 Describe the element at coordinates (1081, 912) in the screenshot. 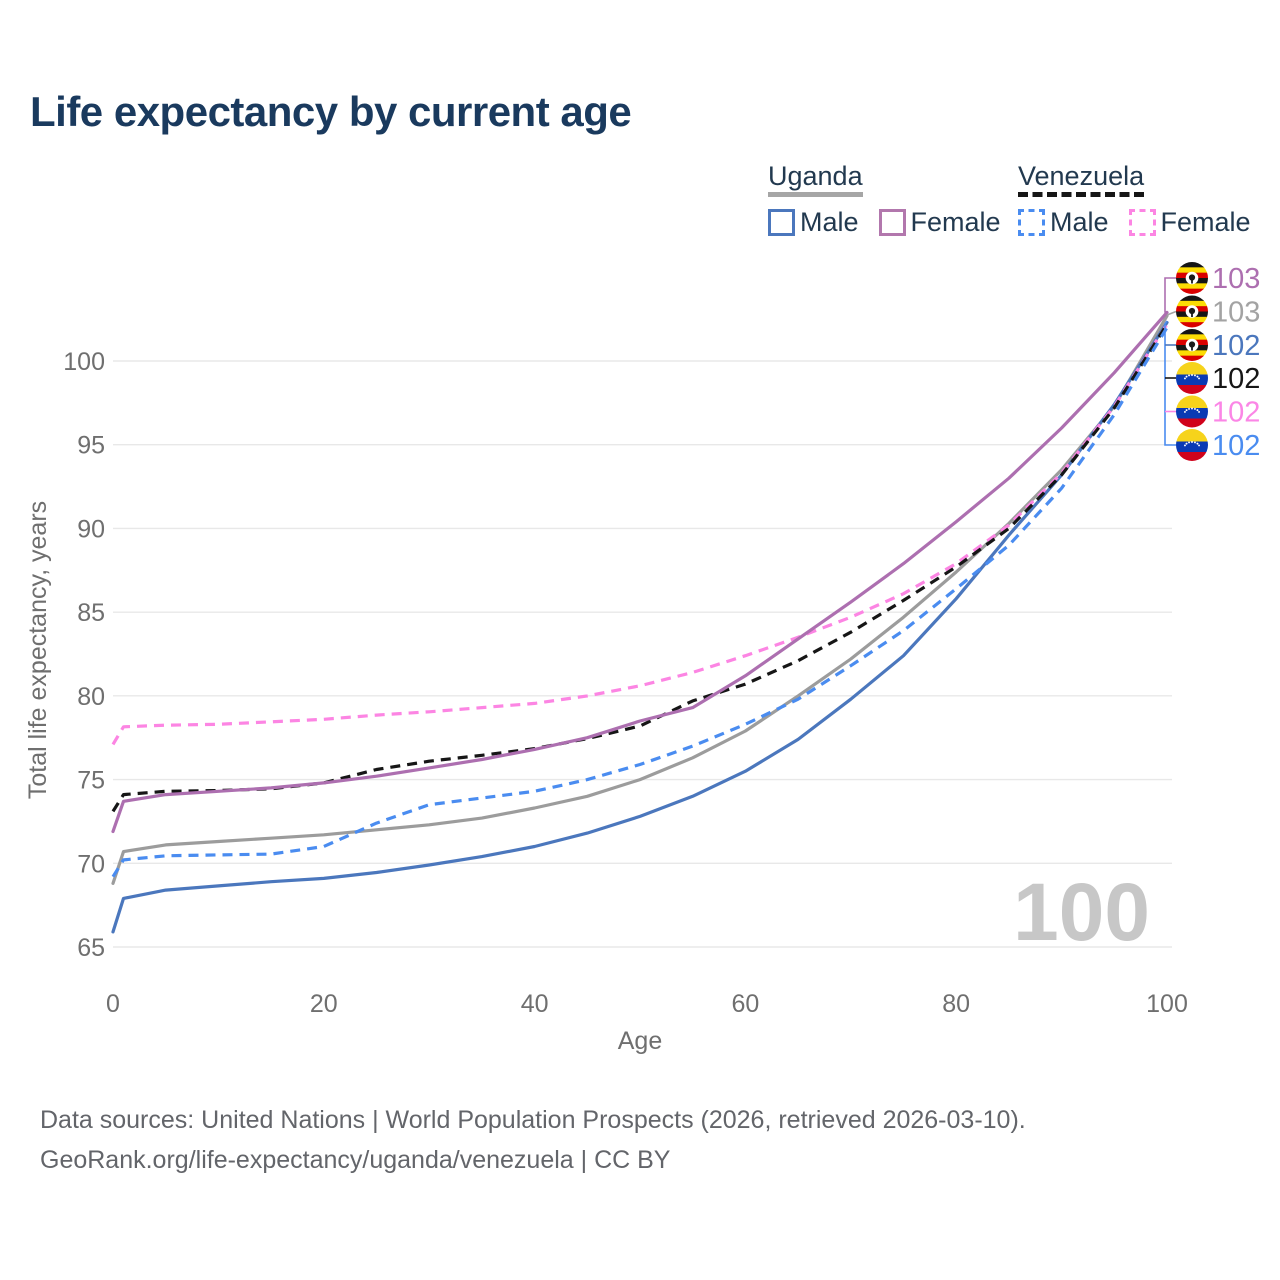

I see `age-indicator-watermark: 100` at that location.